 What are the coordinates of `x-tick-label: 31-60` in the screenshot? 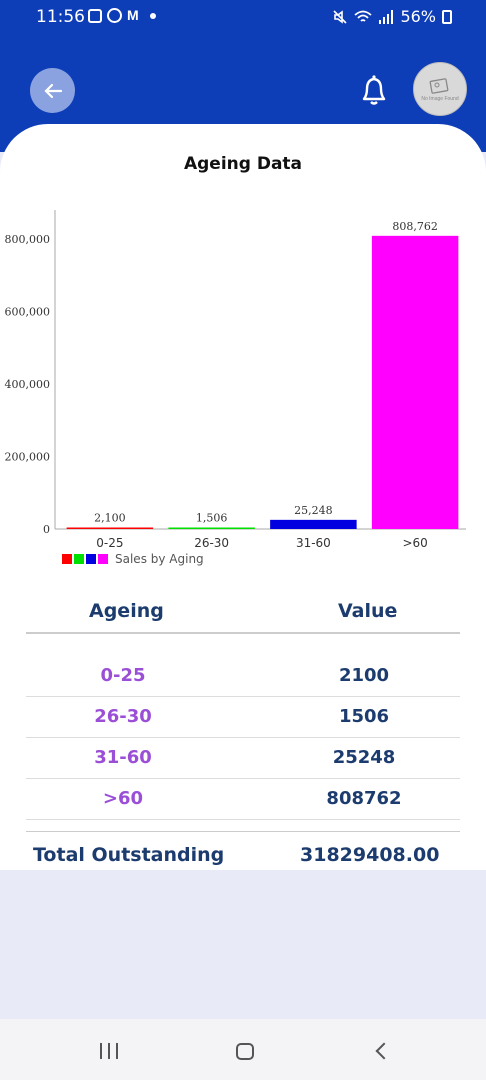 It's located at (313, 543).